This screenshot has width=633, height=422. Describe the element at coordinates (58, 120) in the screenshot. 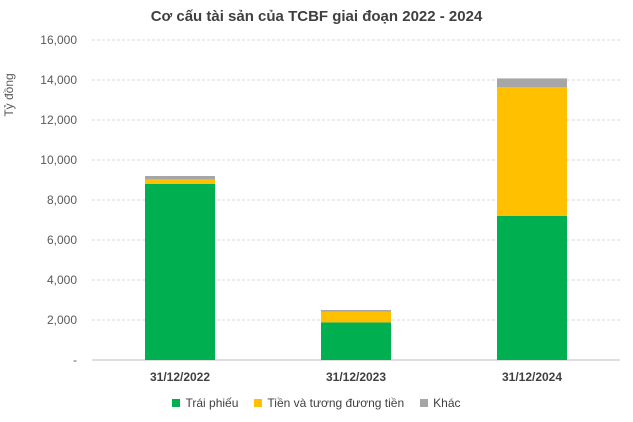

I see `y-tick-label: 12,000` at that location.